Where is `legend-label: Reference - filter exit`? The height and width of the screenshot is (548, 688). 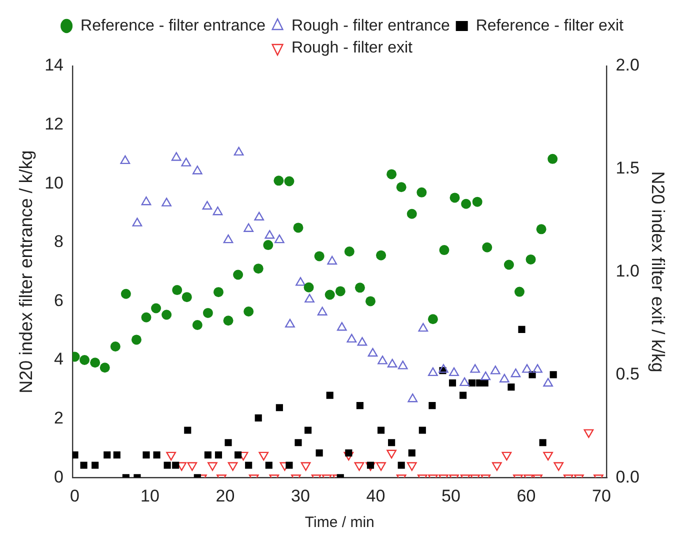
legend-label: Reference - filter exit is located at coordinates (550, 25).